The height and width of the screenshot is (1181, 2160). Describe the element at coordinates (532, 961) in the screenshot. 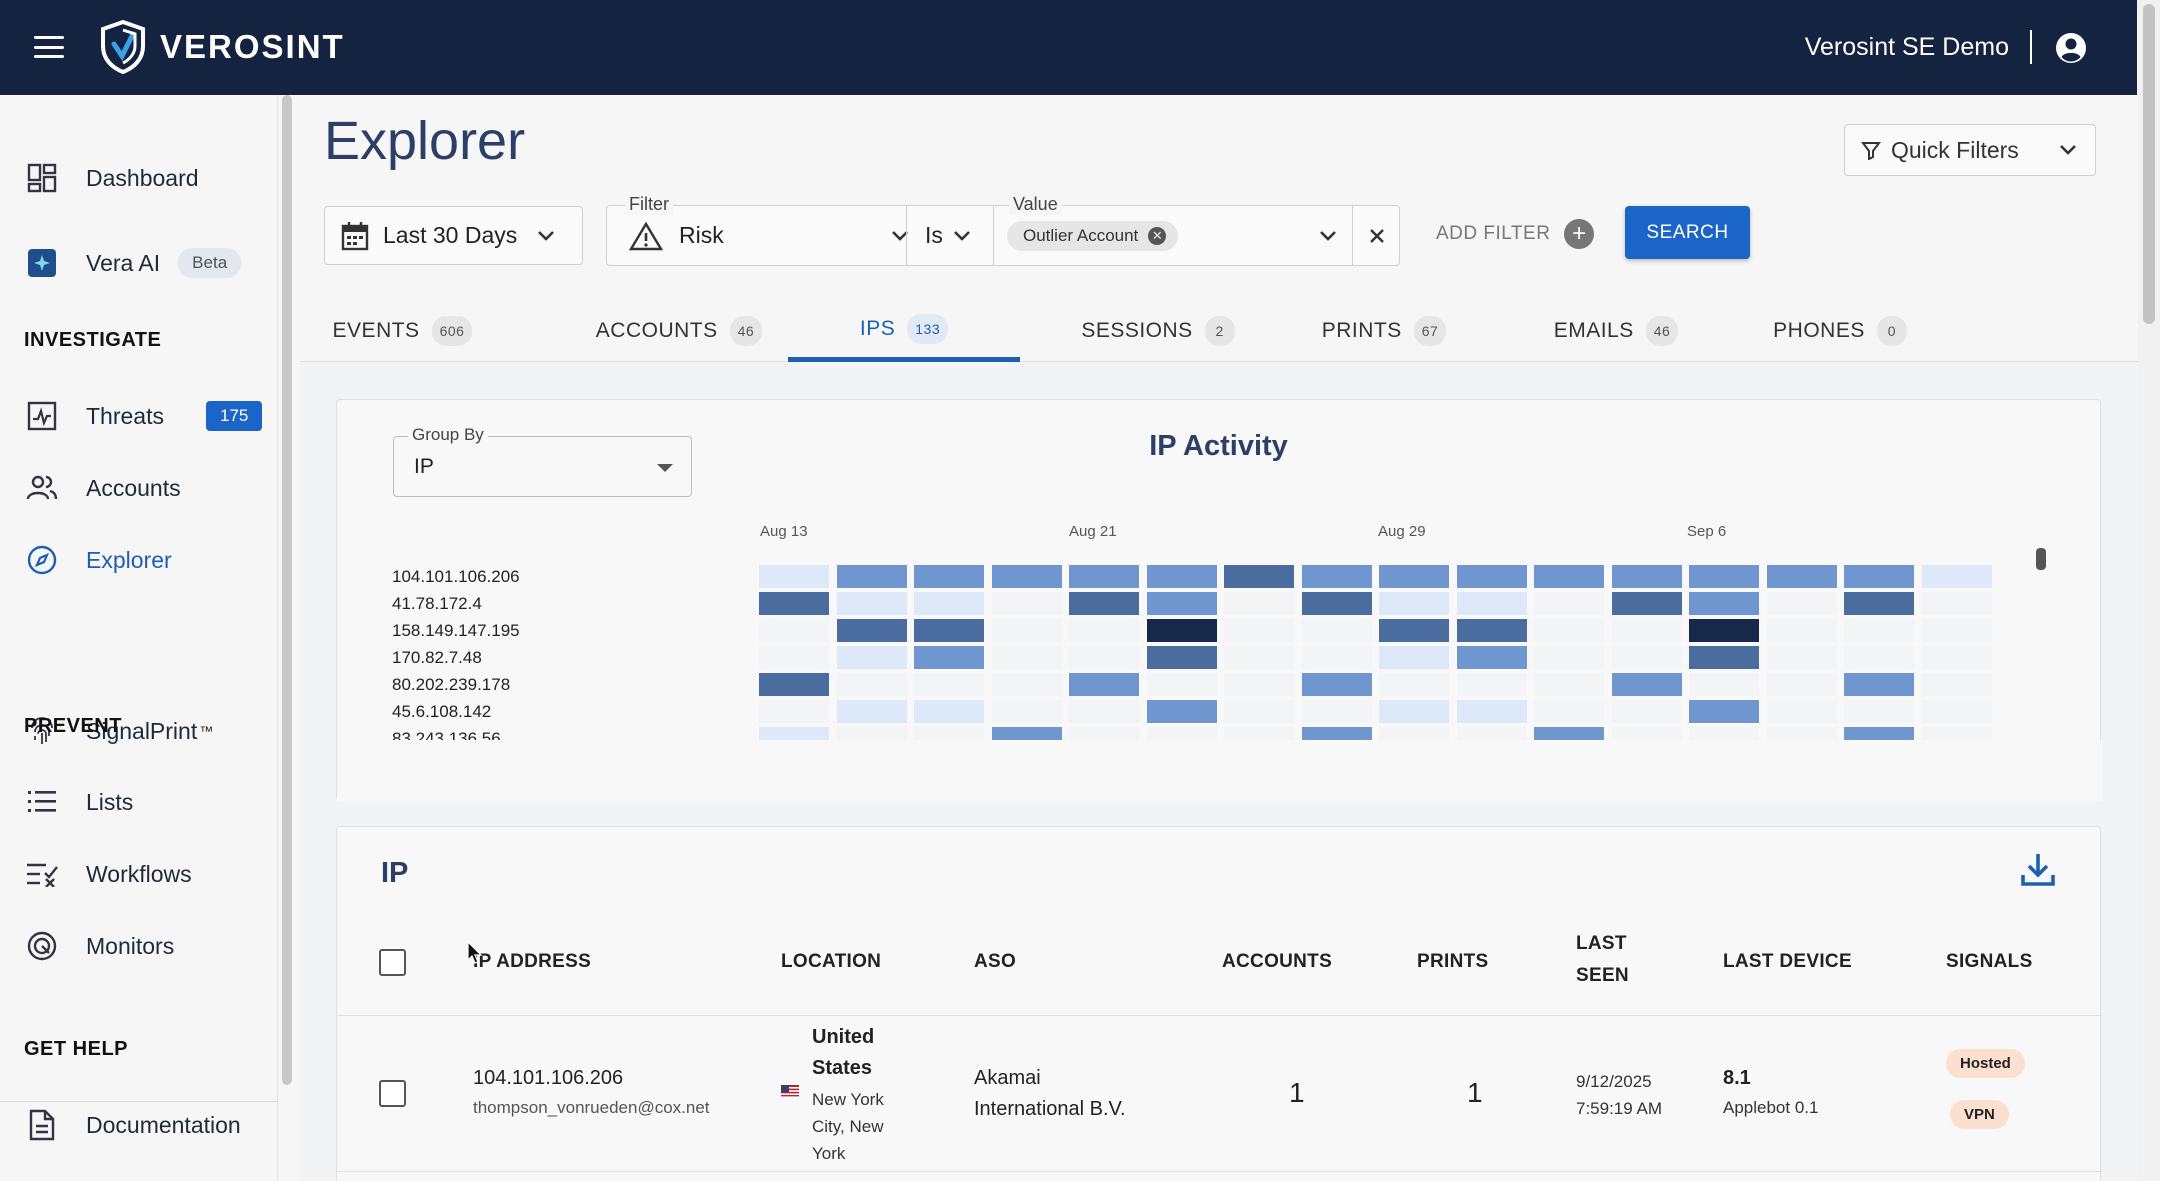

I see `column-header-ip-address: IP ADDRESS` at that location.